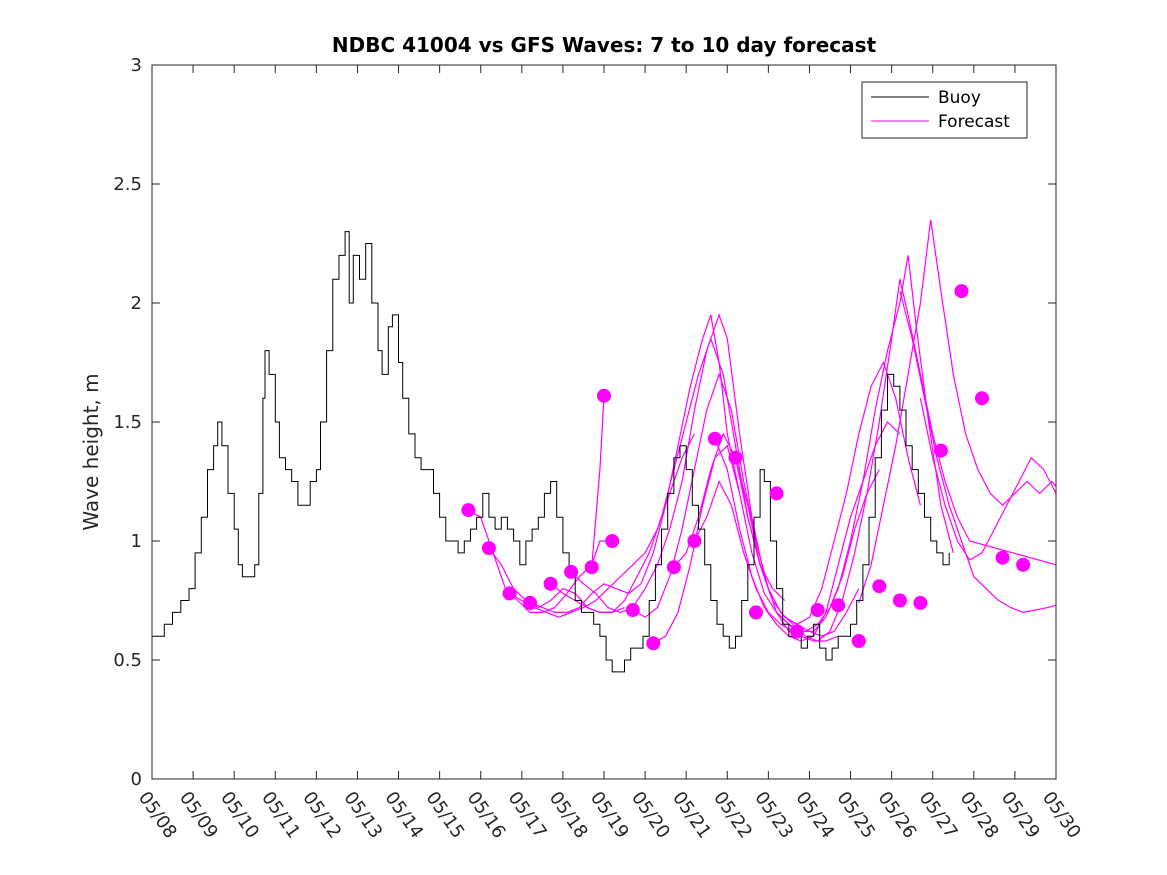  Describe the element at coordinates (127, 422) in the screenshot. I see `y-tick-label: 1.5` at that location.